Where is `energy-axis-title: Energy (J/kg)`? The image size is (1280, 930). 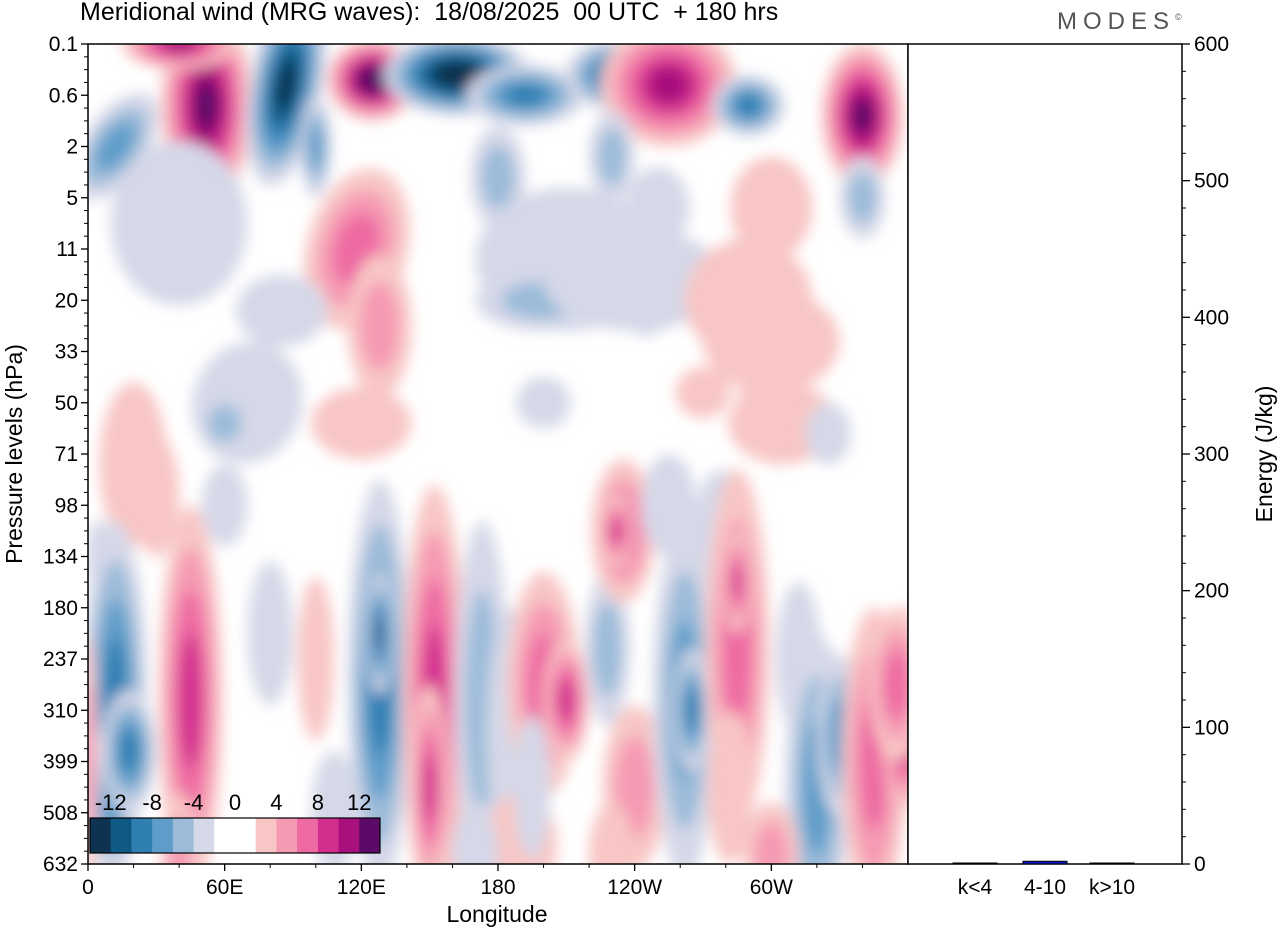 energy-axis-title: Energy (J/kg) is located at coordinates (1264, 454).